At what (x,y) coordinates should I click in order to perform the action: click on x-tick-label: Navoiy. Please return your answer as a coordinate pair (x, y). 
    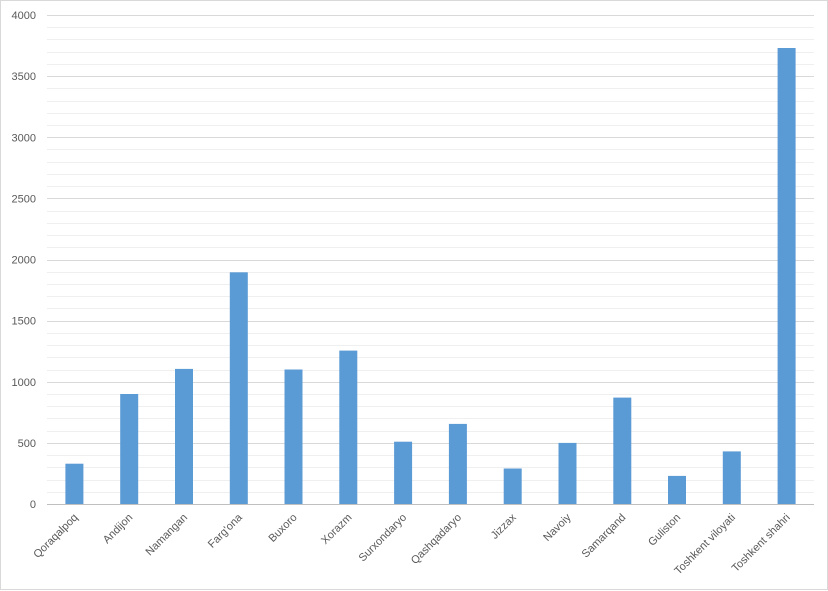
    Looking at the image, I should click on (557, 527).